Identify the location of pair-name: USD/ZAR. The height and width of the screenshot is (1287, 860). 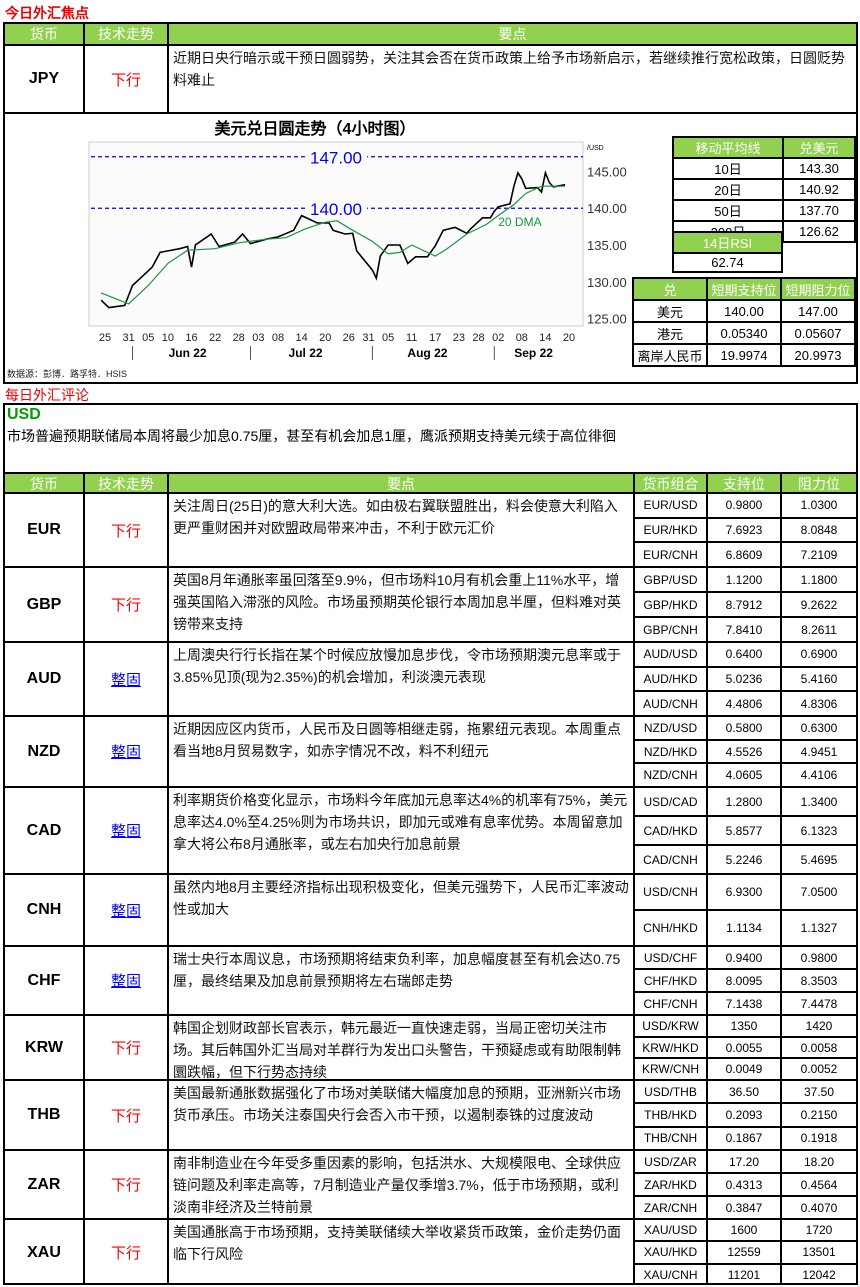
(671, 1161).